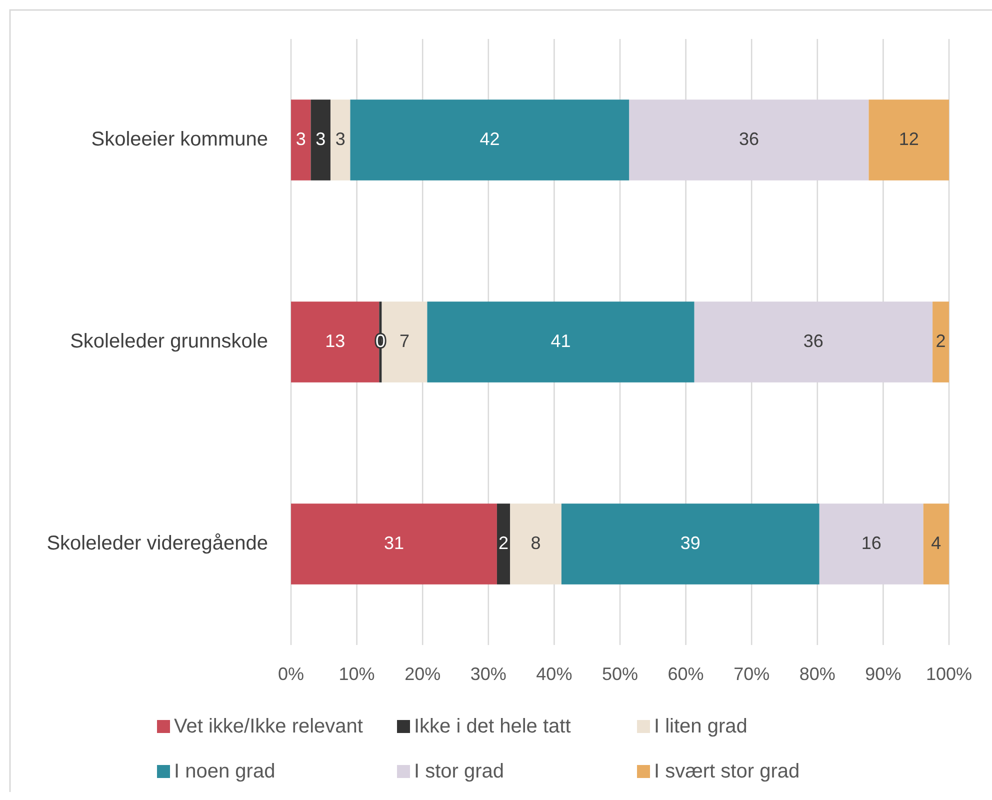  I want to click on legend-label: I stor grad, so click(459, 771).